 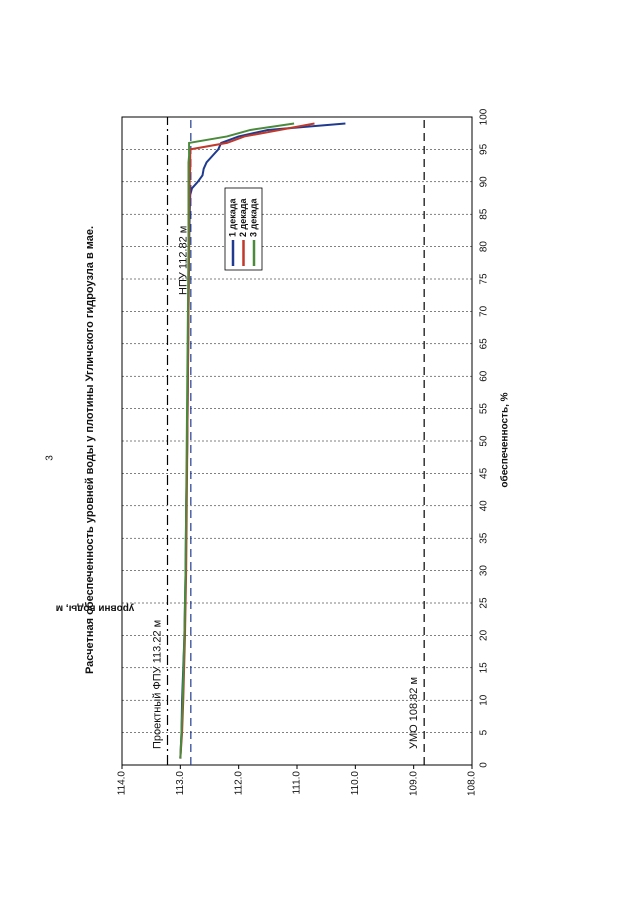 What do you see at coordinates (413, 783) in the screenshot?
I see `y-tick-label: 109.0` at bounding box center [413, 783].